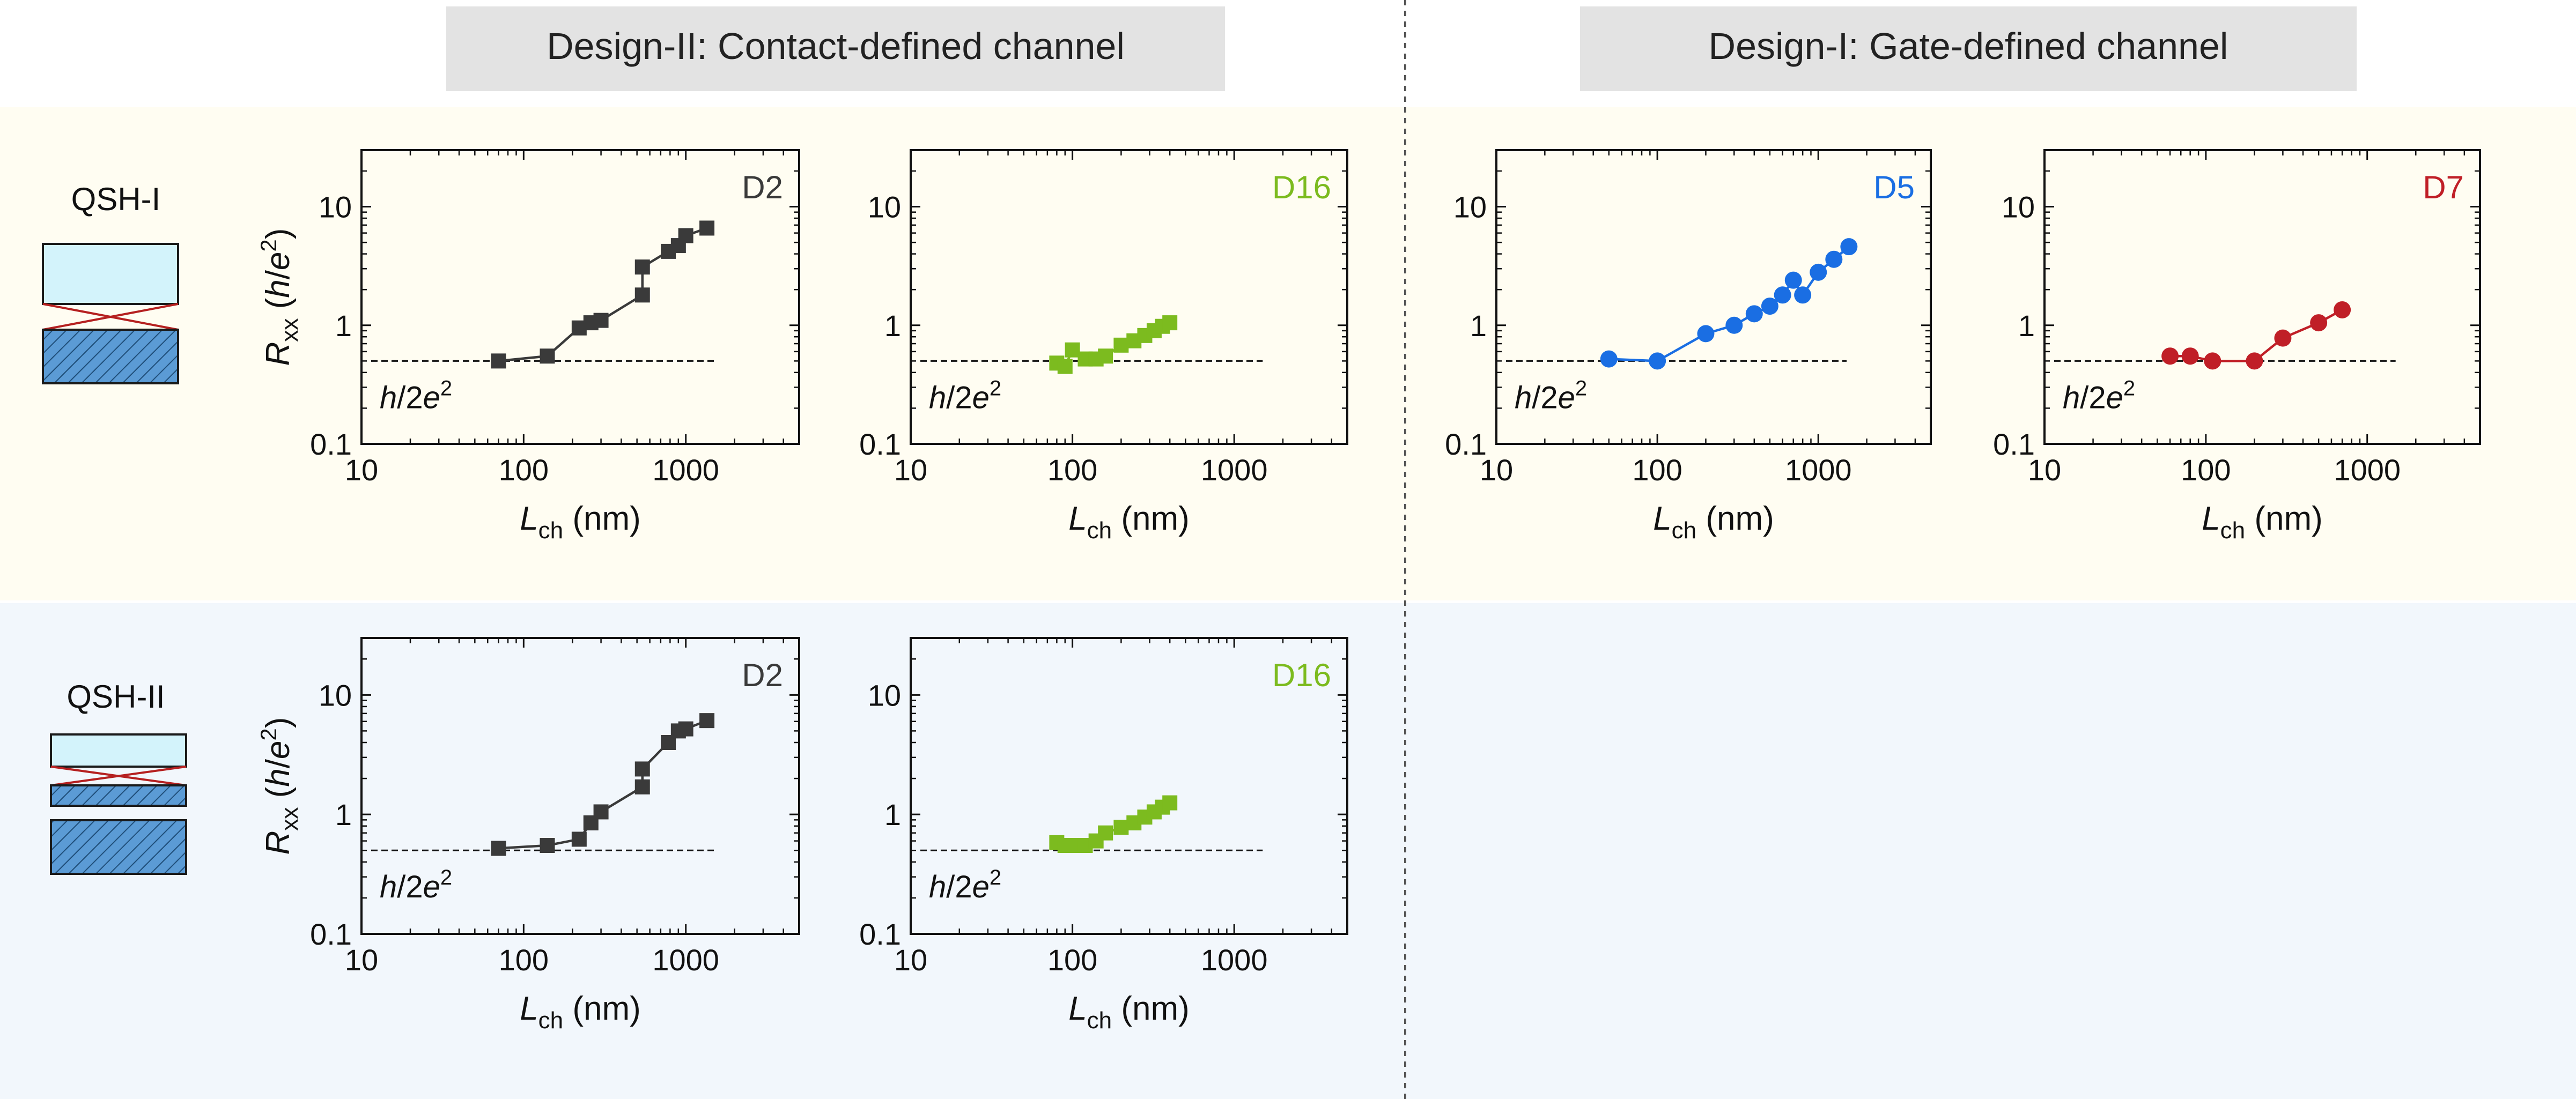  I want to click on device-label: D16, so click(1301, 187).